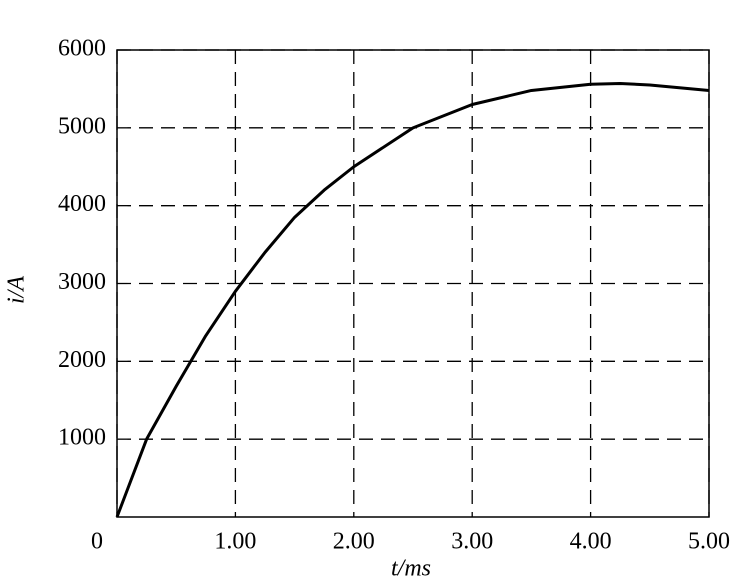 The height and width of the screenshot is (582, 740). Describe the element at coordinates (235, 542) in the screenshot. I see `x-tick-label: 1.00` at that location.